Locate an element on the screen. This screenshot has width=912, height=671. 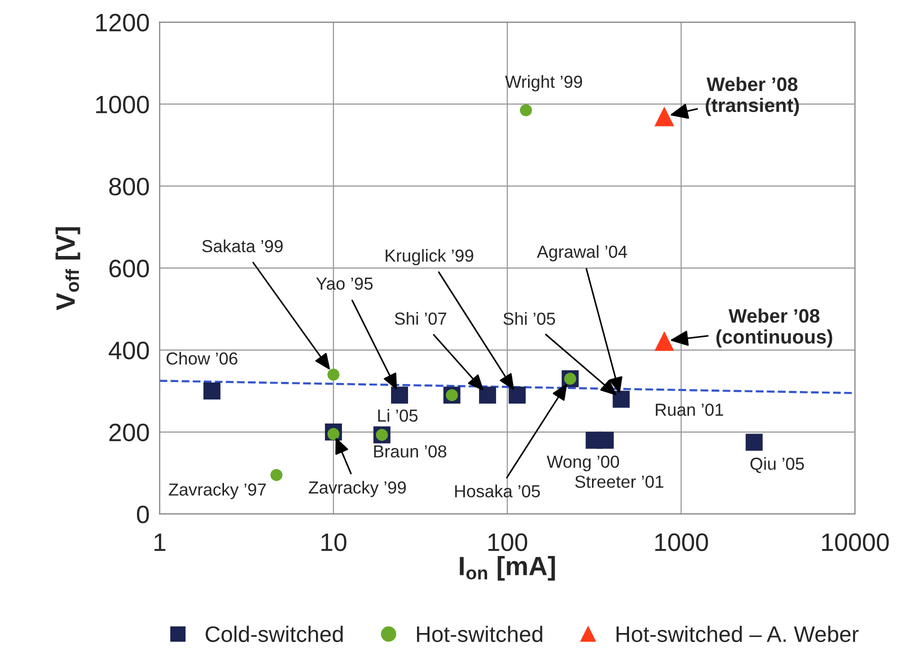
x-axis-title: I$_{on}$ [mA] is located at coordinates (507, 568).